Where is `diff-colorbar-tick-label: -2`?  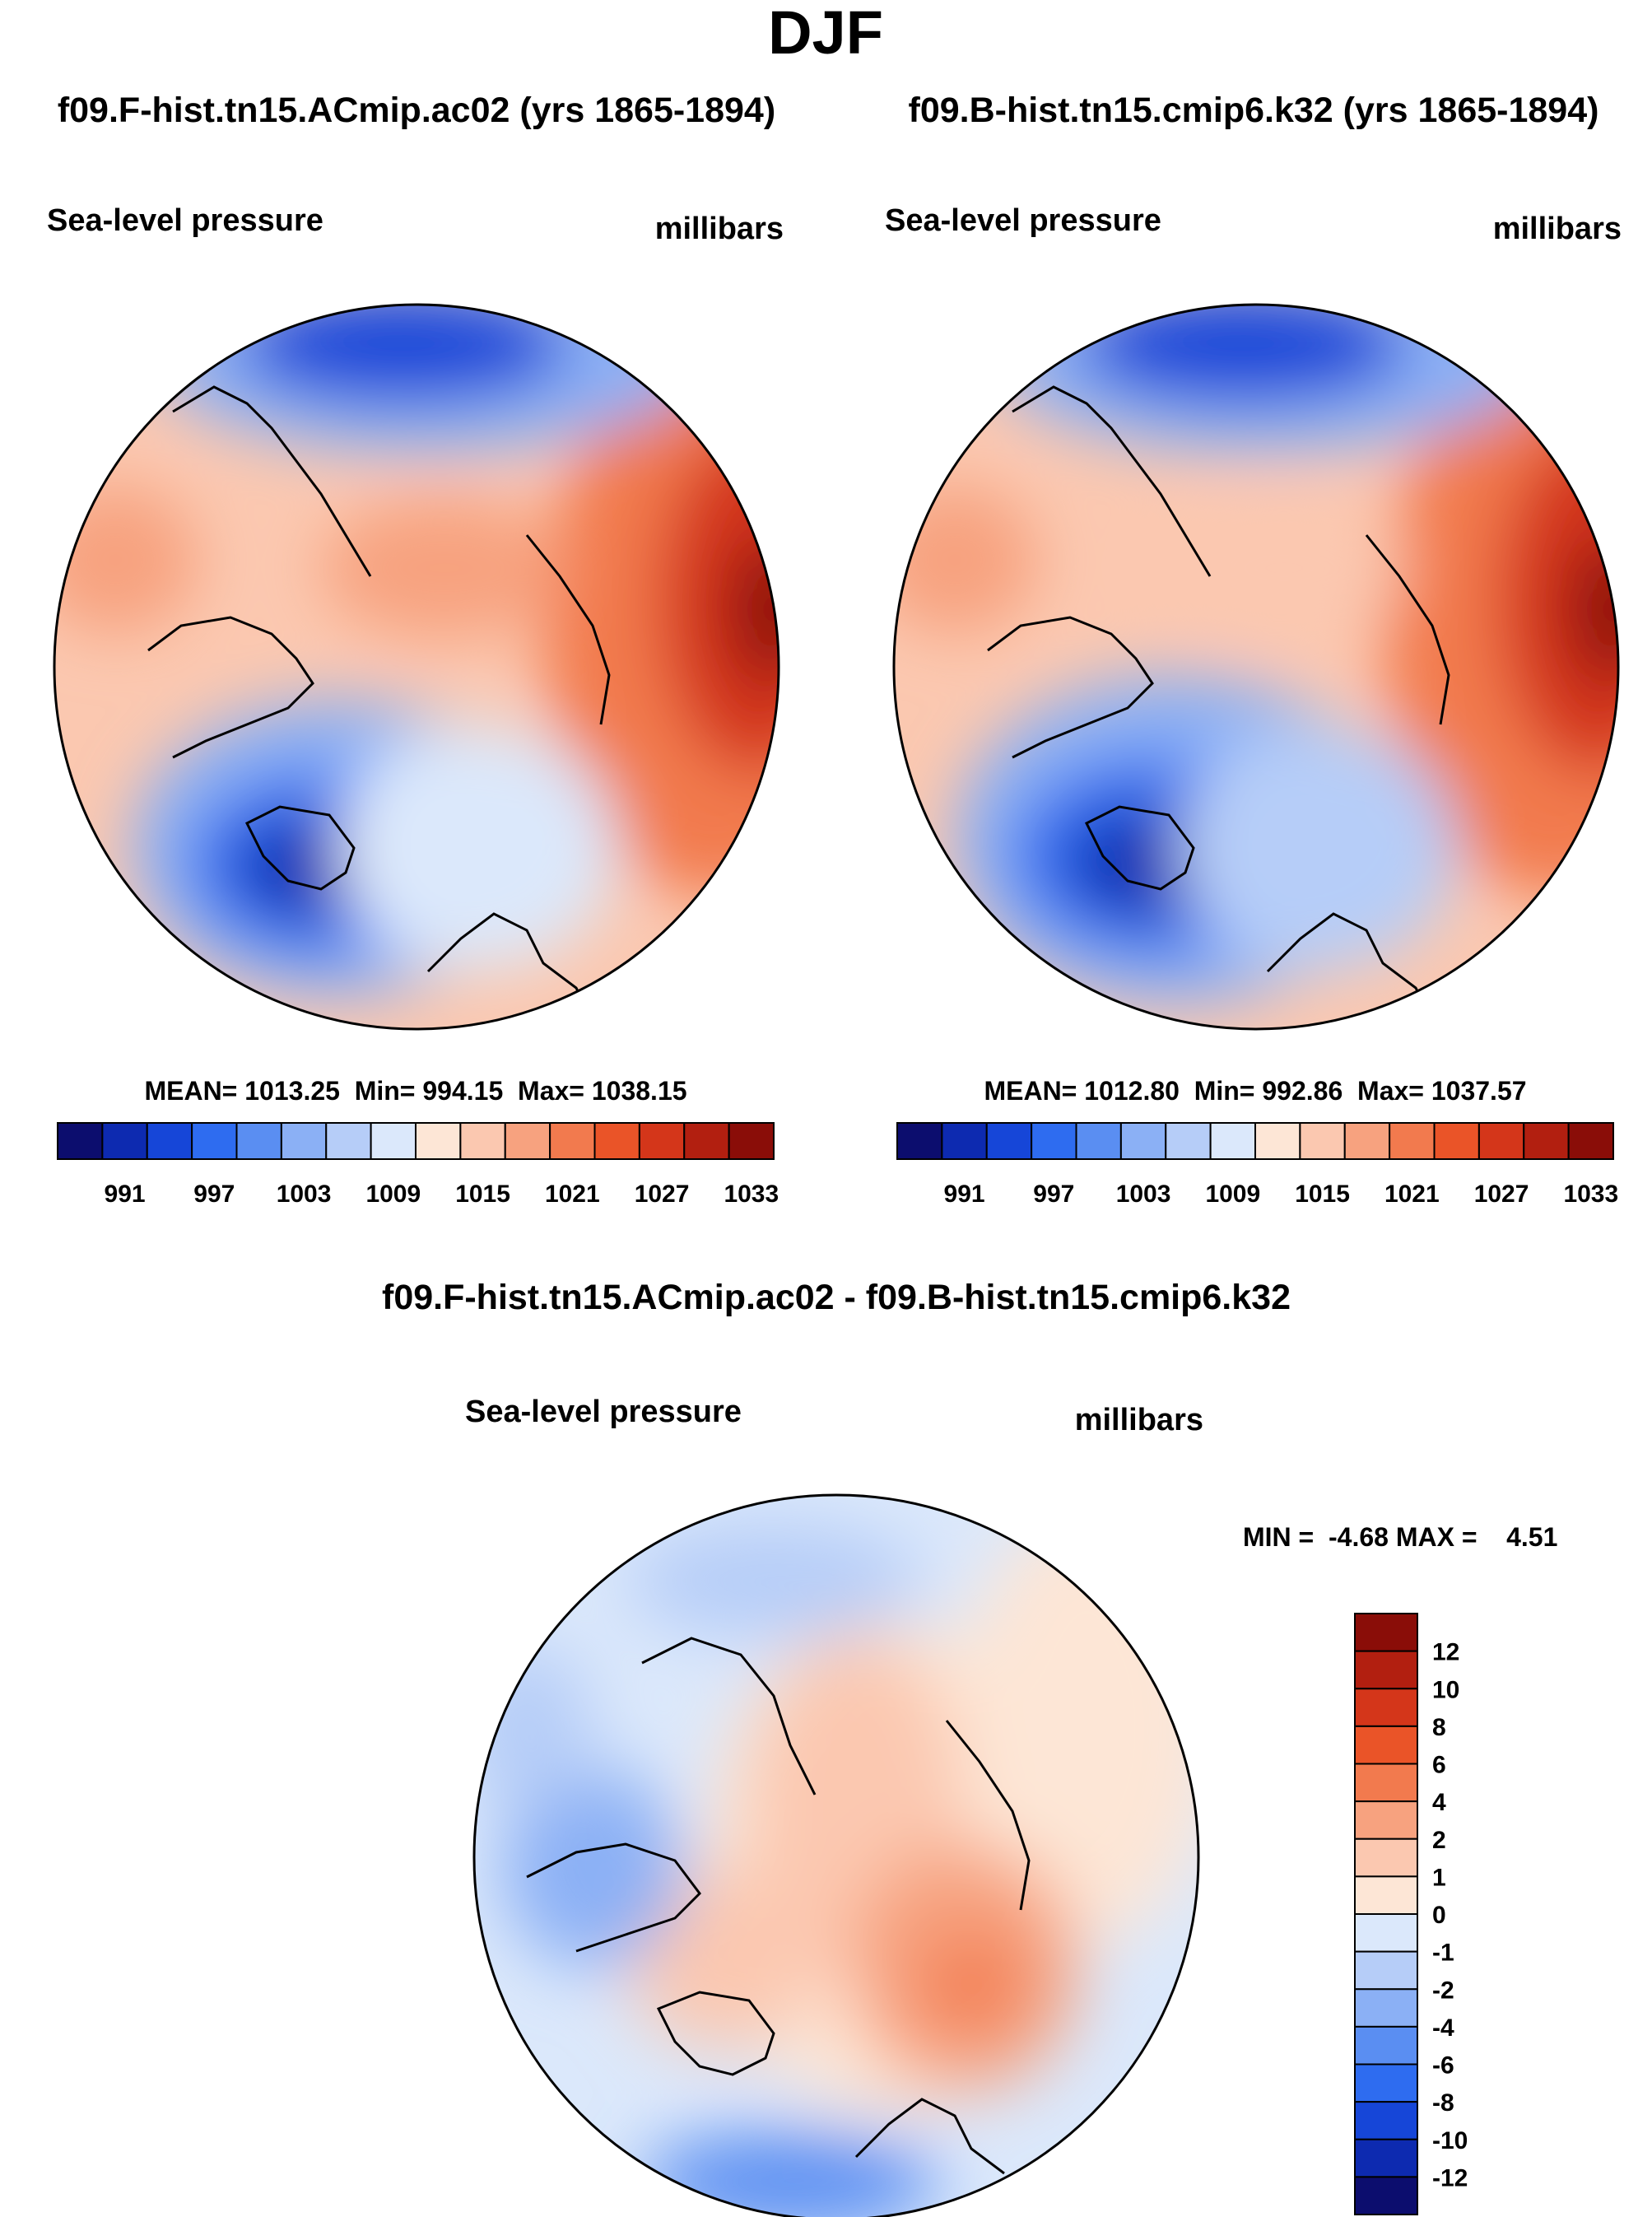 diff-colorbar-tick-label: -2 is located at coordinates (1443, 1990).